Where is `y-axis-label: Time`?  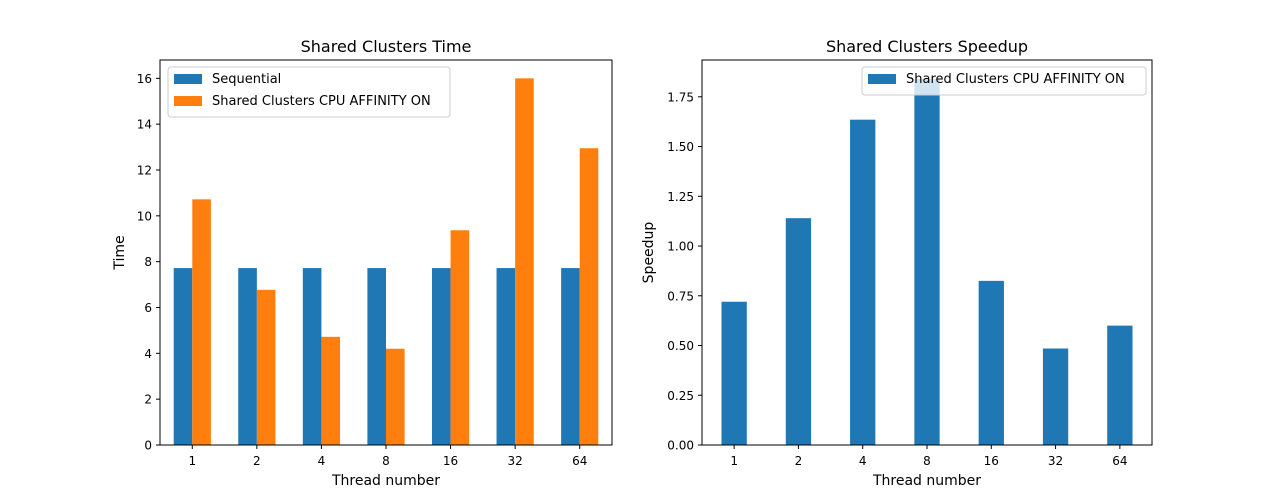
y-axis-label: Time is located at coordinates (120, 252).